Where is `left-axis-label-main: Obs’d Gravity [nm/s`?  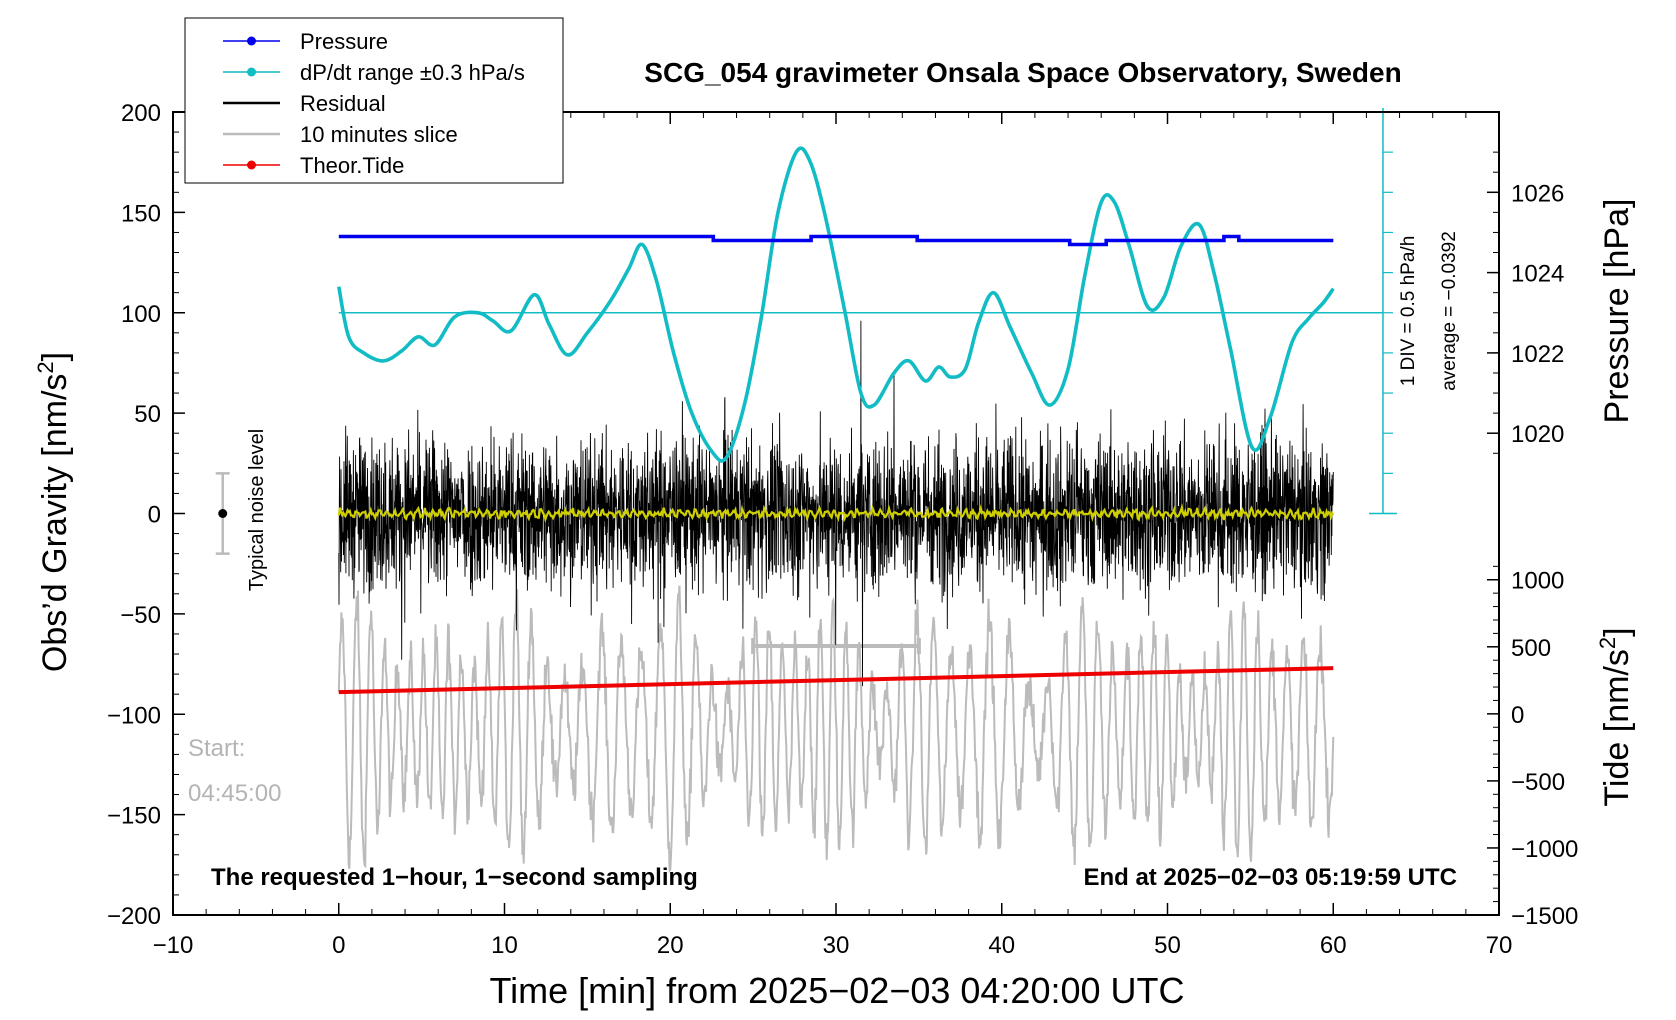 left-axis-label-main: Obs’d Gravity [nm/s is located at coordinates (55, 523).